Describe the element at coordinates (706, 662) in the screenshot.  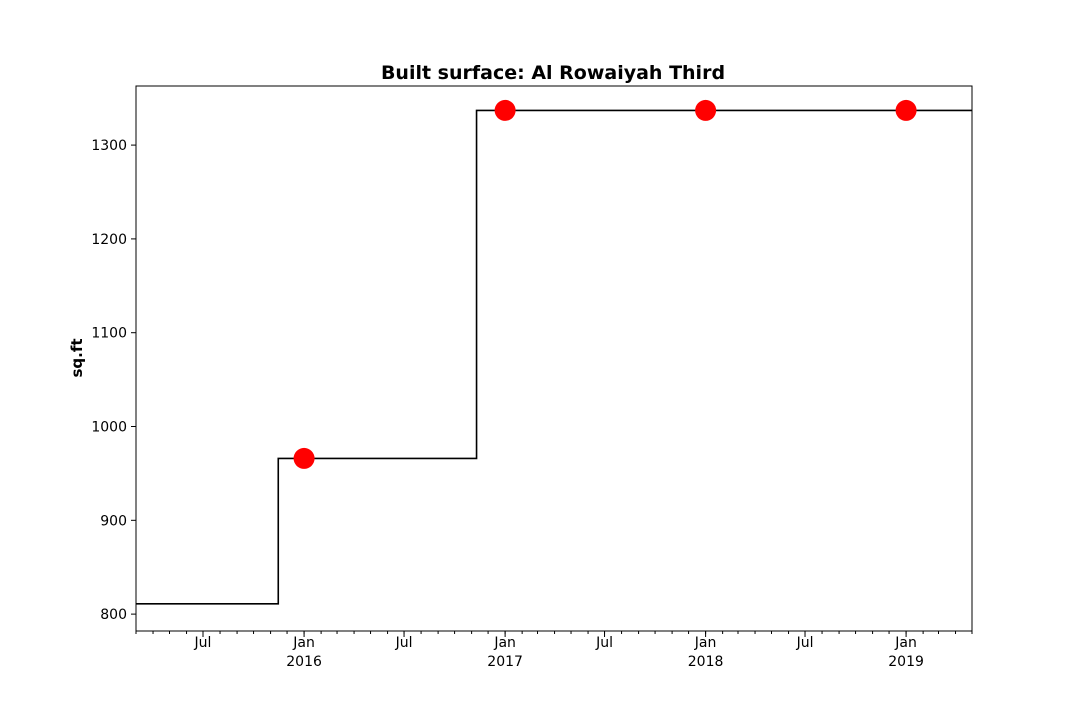
I see `x-tick-year-label: 2018` at that location.